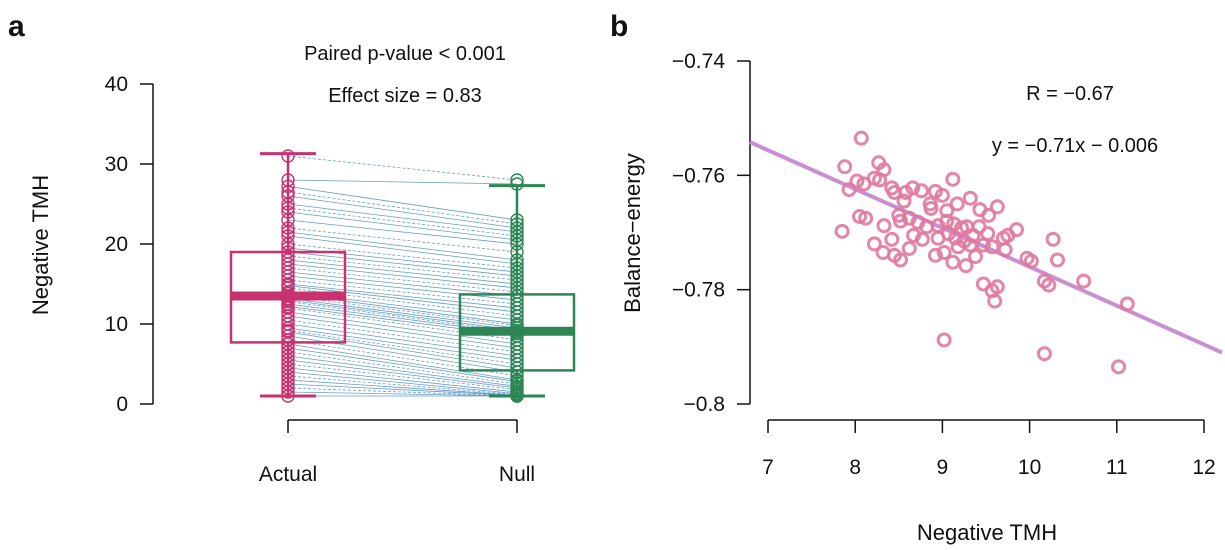 Image resolution: width=1225 pixels, height=550 pixels. Describe the element at coordinates (517, 474) in the screenshot. I see `x-tick-label-null: Null` at that location.